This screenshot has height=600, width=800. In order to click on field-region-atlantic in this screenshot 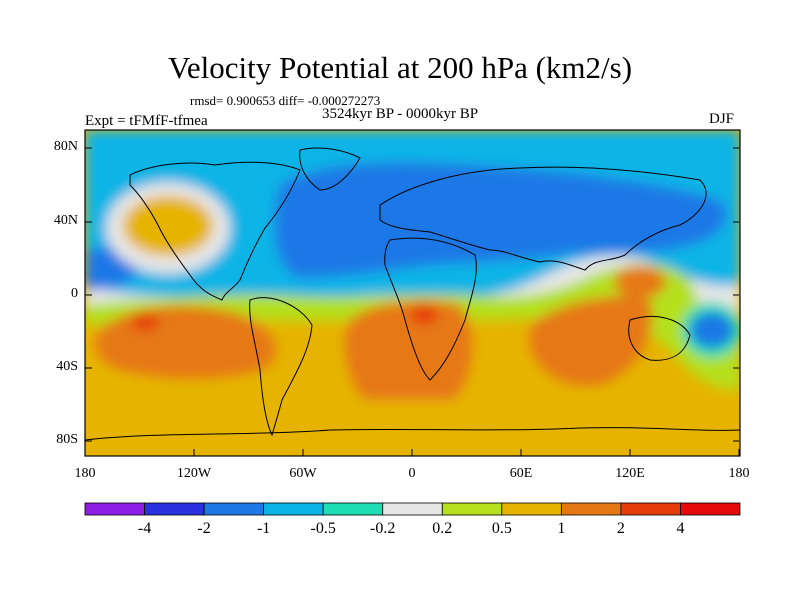, I will do `click(408, 357)`.